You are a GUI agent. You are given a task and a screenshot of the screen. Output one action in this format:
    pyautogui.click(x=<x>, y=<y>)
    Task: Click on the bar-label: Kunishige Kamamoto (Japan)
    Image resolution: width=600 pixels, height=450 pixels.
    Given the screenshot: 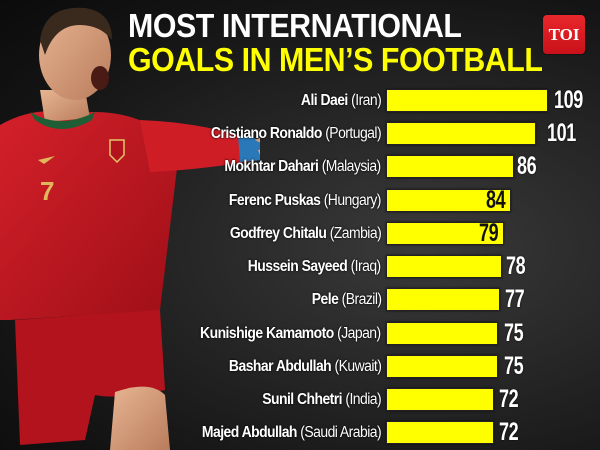 What is the action you would take?
    pyautogui.click(x=290, y=334)
    